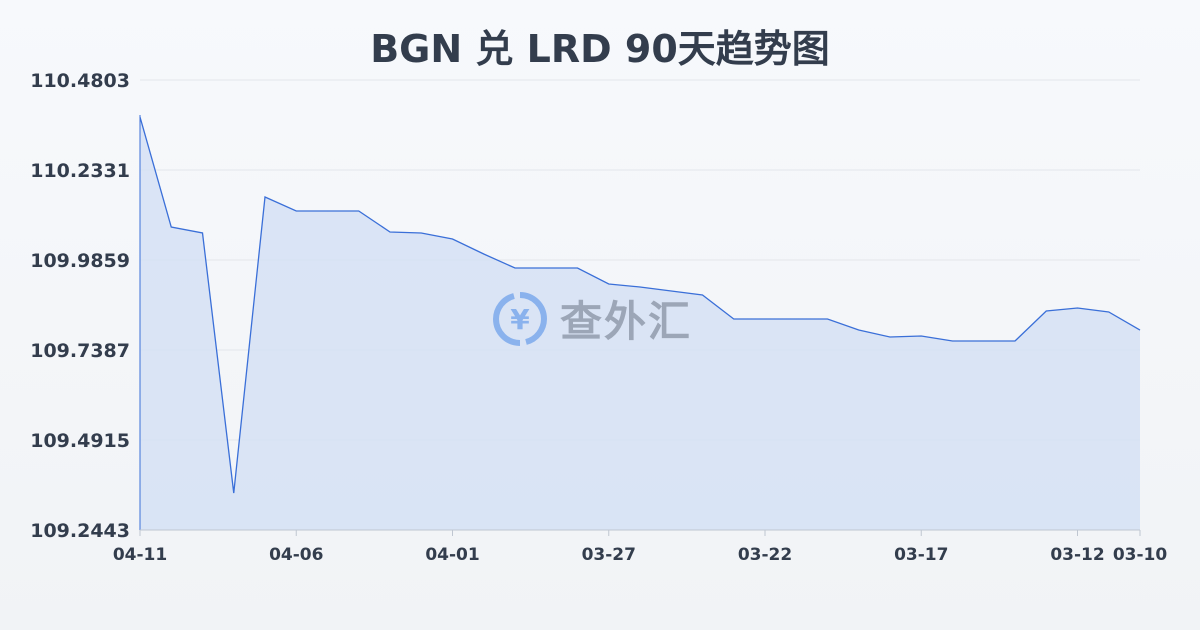 This screenshot has width=1200, height=630. Describe the element at coordinates (921, 555) in the screenshot. I see `x-tick-label: 03-17` at that location.